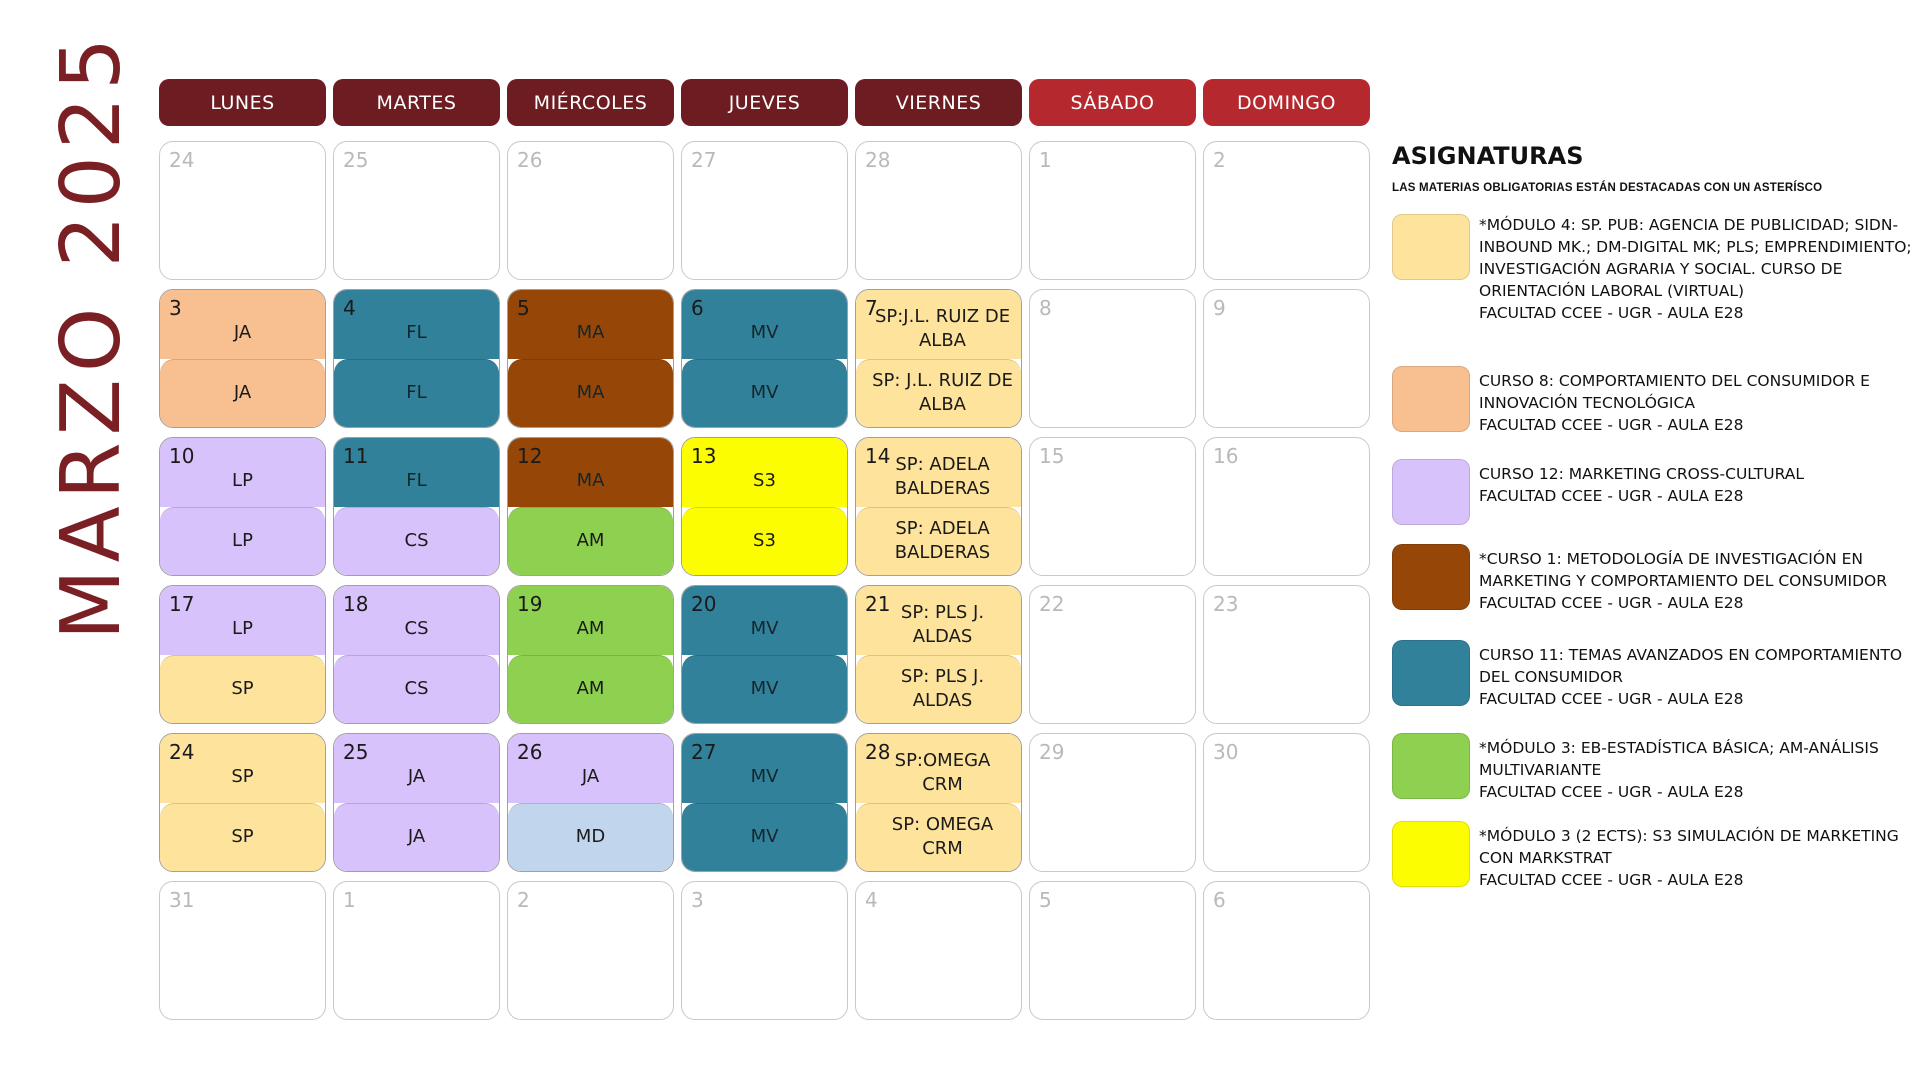  I want to click on day-cell: 6, so click(1286, 950).